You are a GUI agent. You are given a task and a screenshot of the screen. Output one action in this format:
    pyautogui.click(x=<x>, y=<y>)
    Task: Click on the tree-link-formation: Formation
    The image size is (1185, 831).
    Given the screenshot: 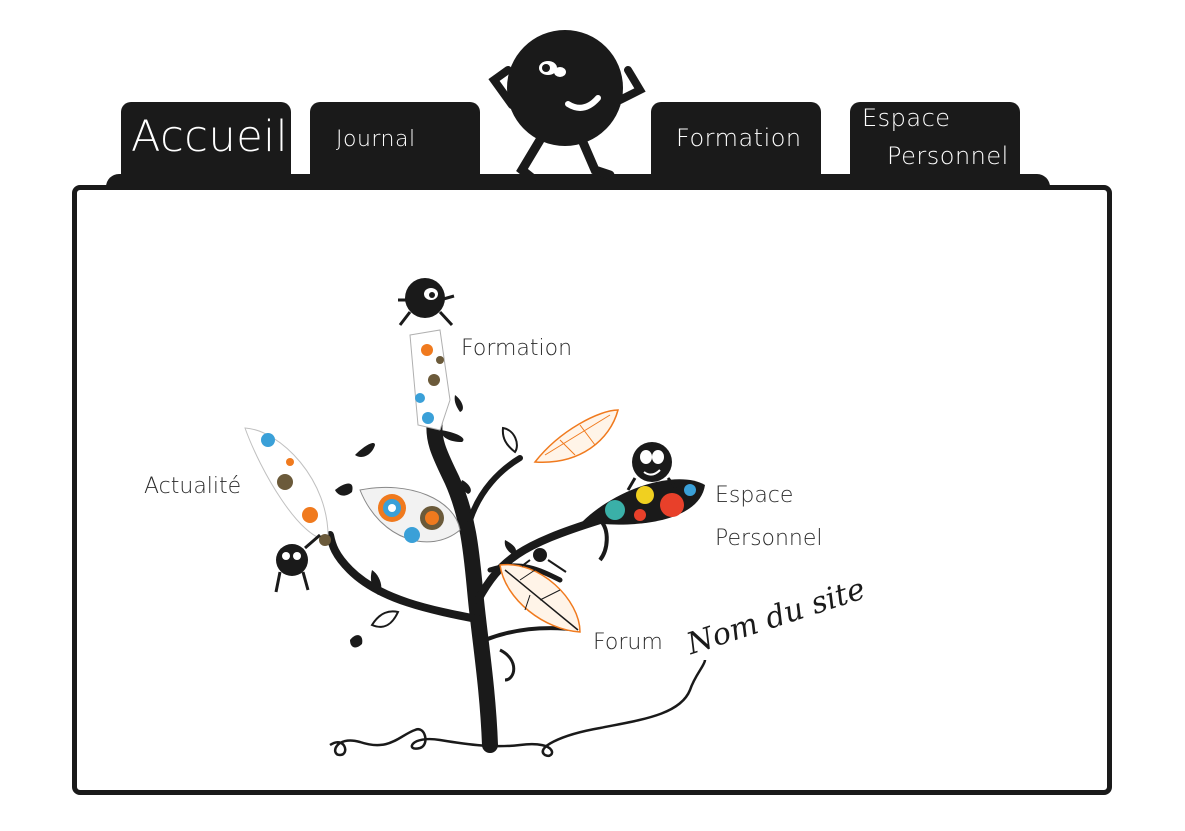 What is the action you would take?
    pyautogui.click(x=517, y=348)
    